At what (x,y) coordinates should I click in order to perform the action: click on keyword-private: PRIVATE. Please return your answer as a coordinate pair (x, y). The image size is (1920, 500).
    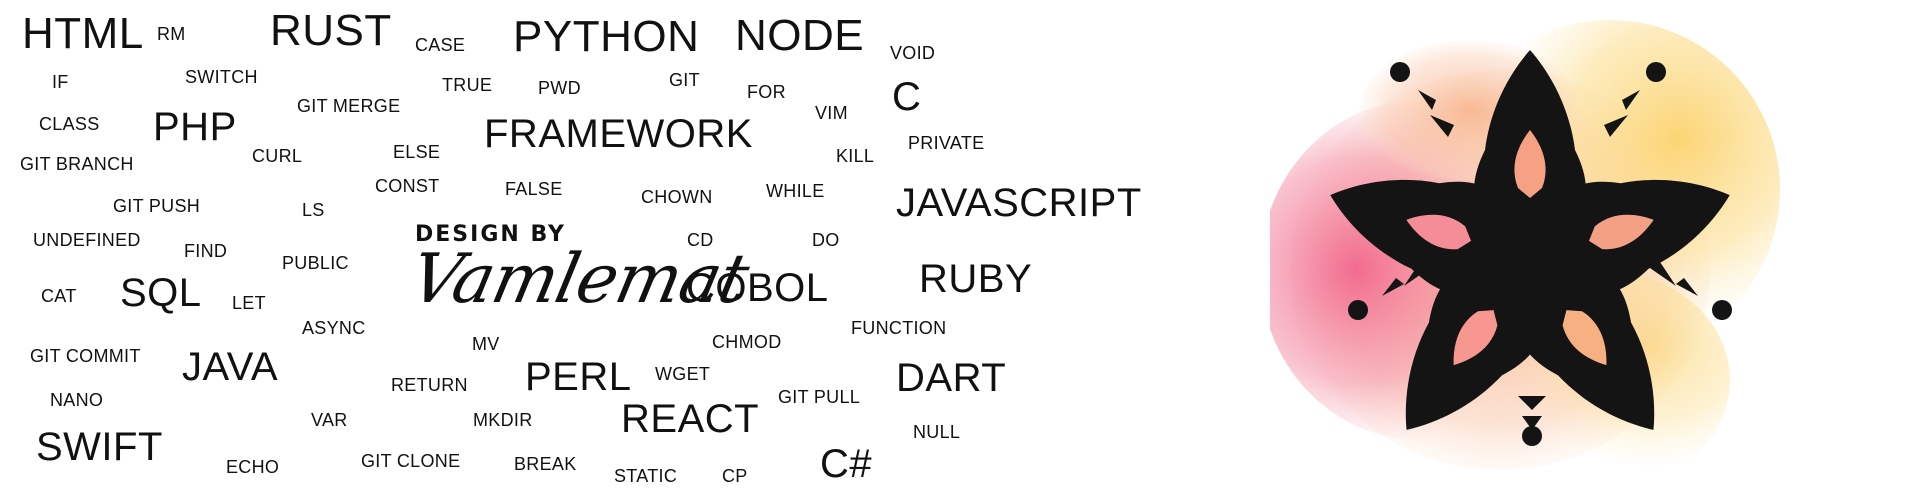
    Looking at the image, I should click on (946, 143).